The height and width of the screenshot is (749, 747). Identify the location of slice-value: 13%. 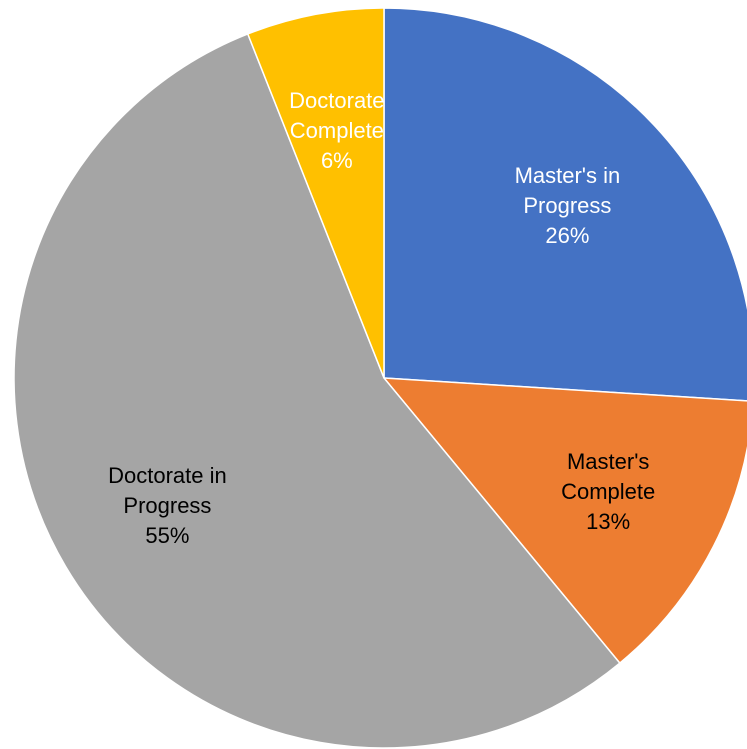
(608, 522).